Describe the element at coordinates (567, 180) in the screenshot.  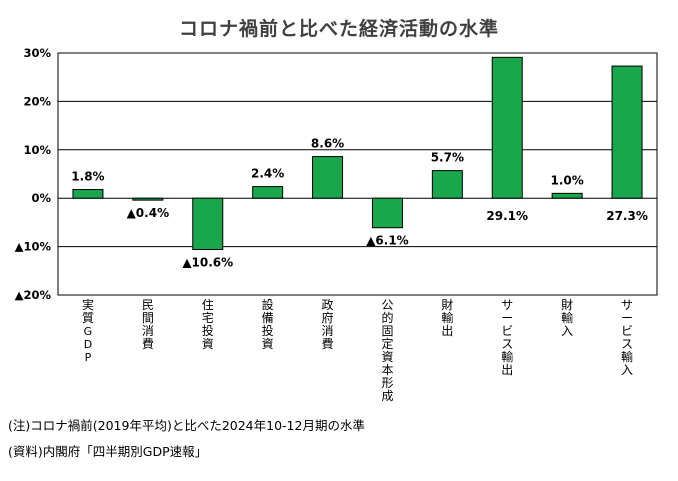
I see `data-label: 1.0%` at that location.